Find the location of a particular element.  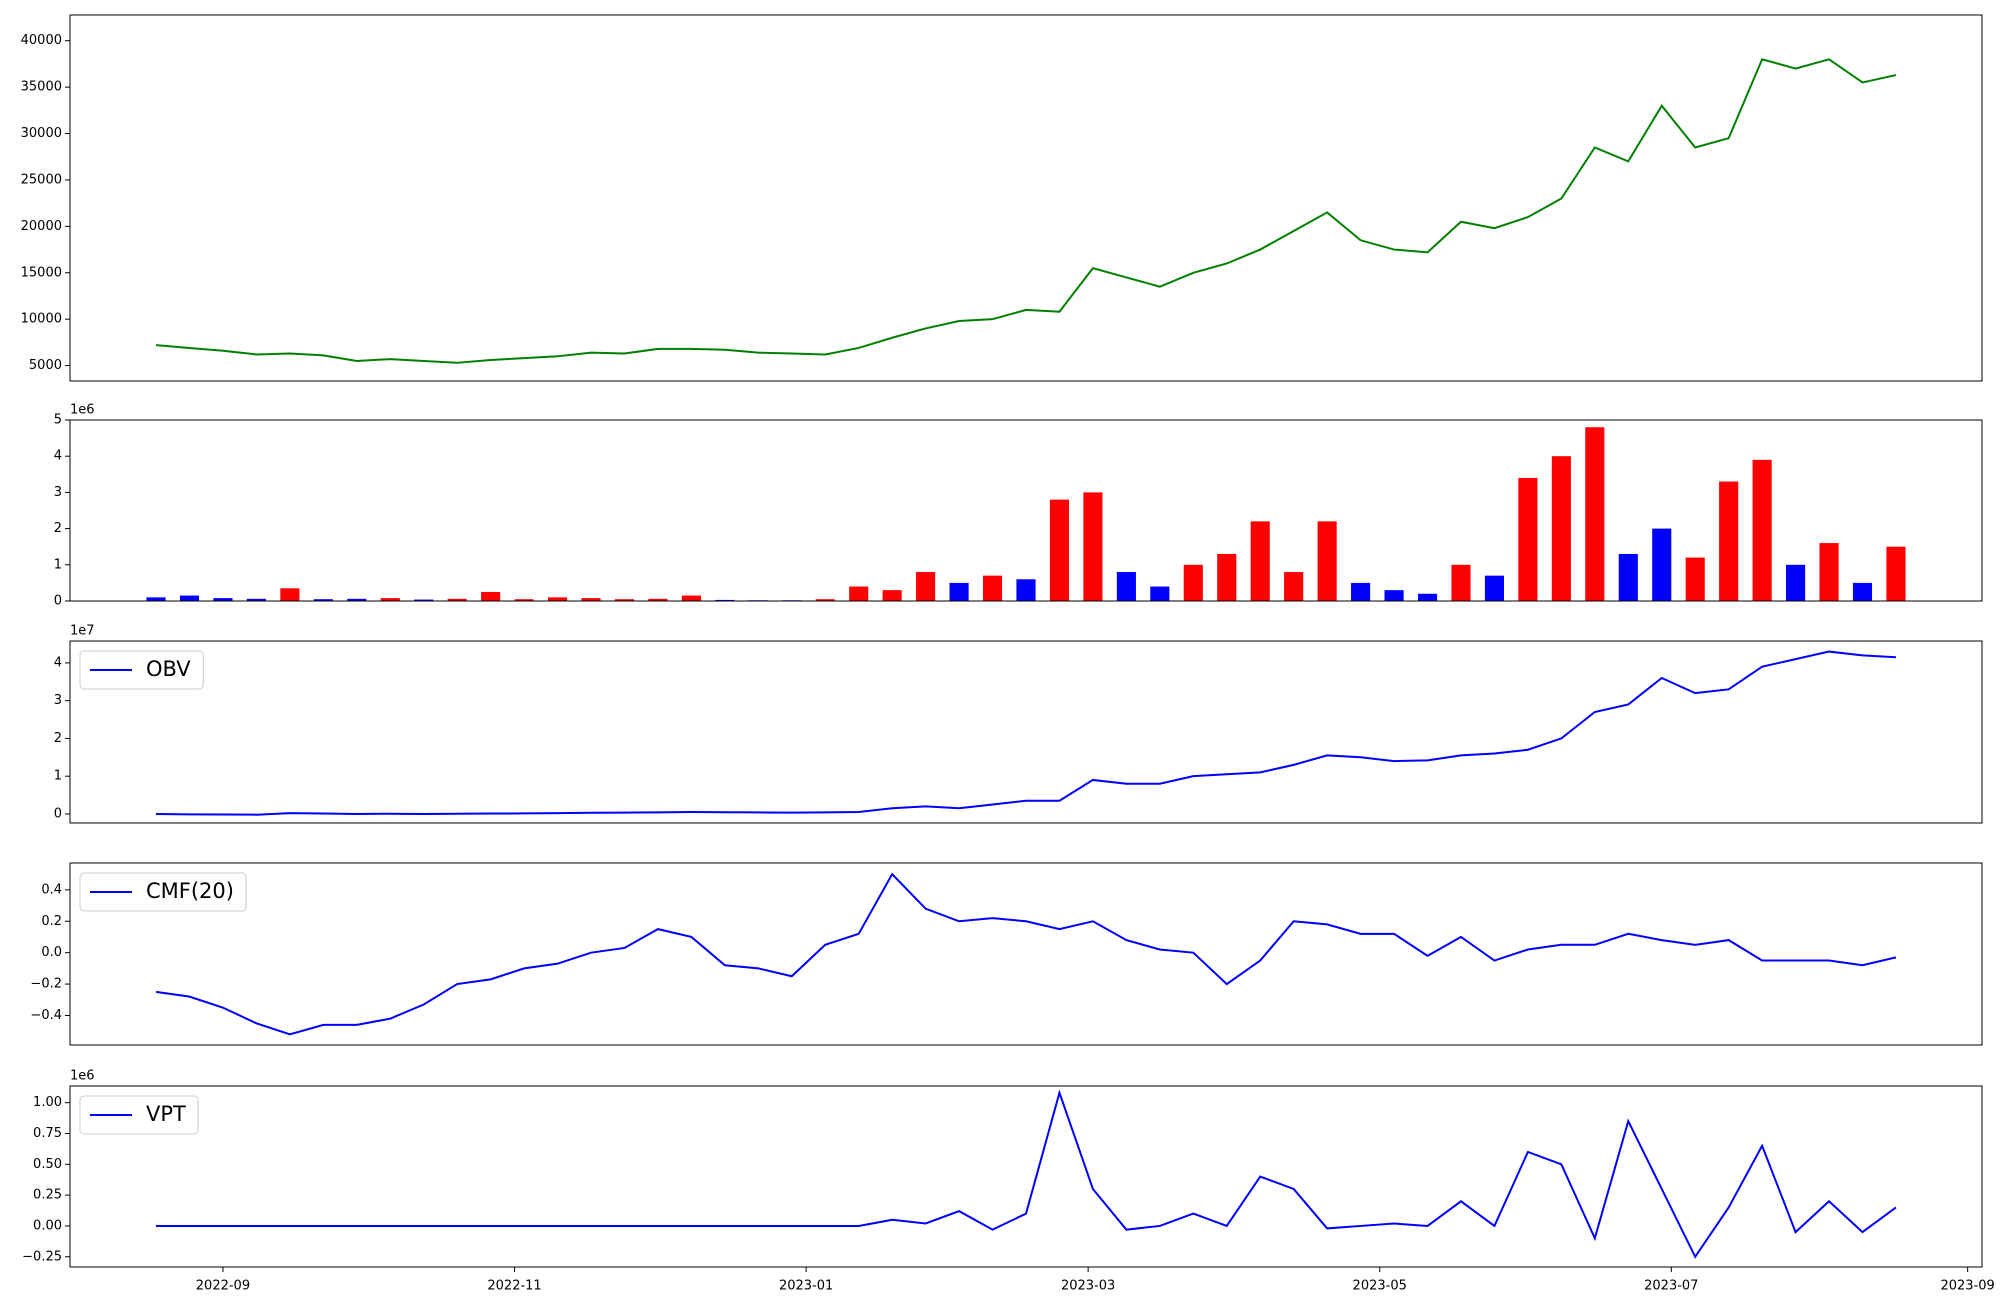

y-tick-label: 1.00 is located at coordinates (47, 1102).